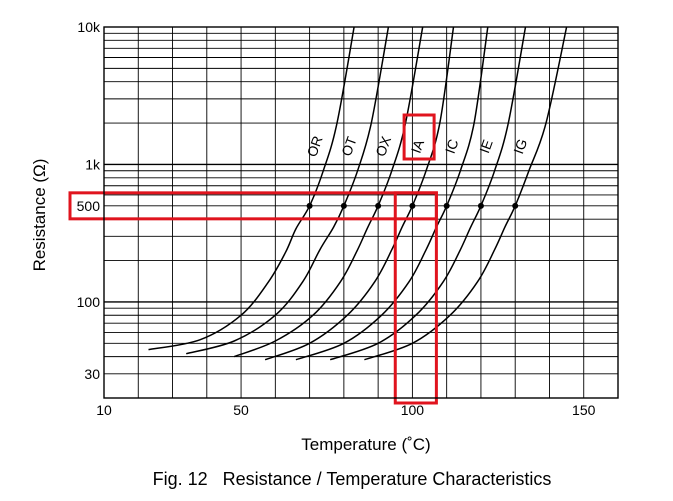 The width and height of the screenshot is (673, 501). Describe the element at coordinates (92, 374) in the screenshot. I see `y-tick-label: 30` at that location.